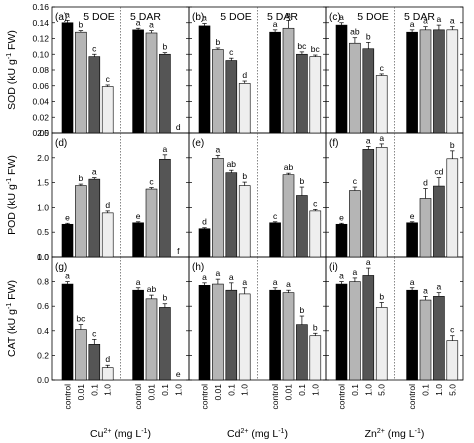 Image resolution: width=474 pixels, height=443 pixels. Describe the element at coordinates (335, 17) in the screenshot. I see `panel-label: (c)` at that location.